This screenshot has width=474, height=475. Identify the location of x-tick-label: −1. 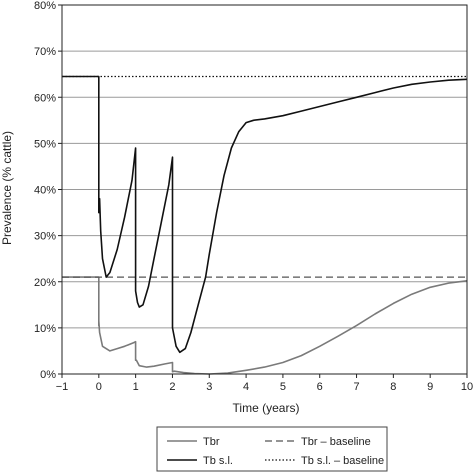
(62, 387).